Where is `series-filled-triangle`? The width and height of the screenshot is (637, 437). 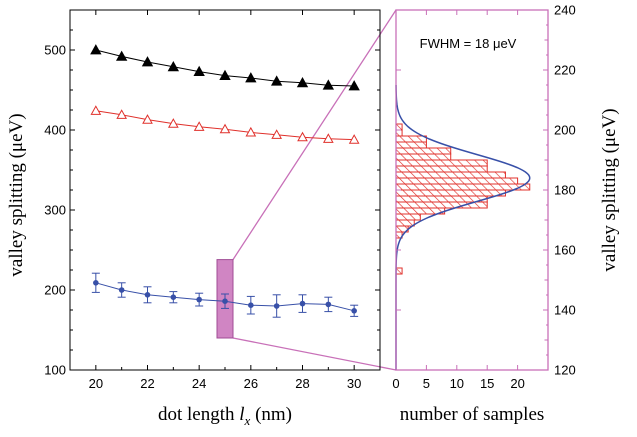 series-filled-triangle is located at coordinates (225, 67).